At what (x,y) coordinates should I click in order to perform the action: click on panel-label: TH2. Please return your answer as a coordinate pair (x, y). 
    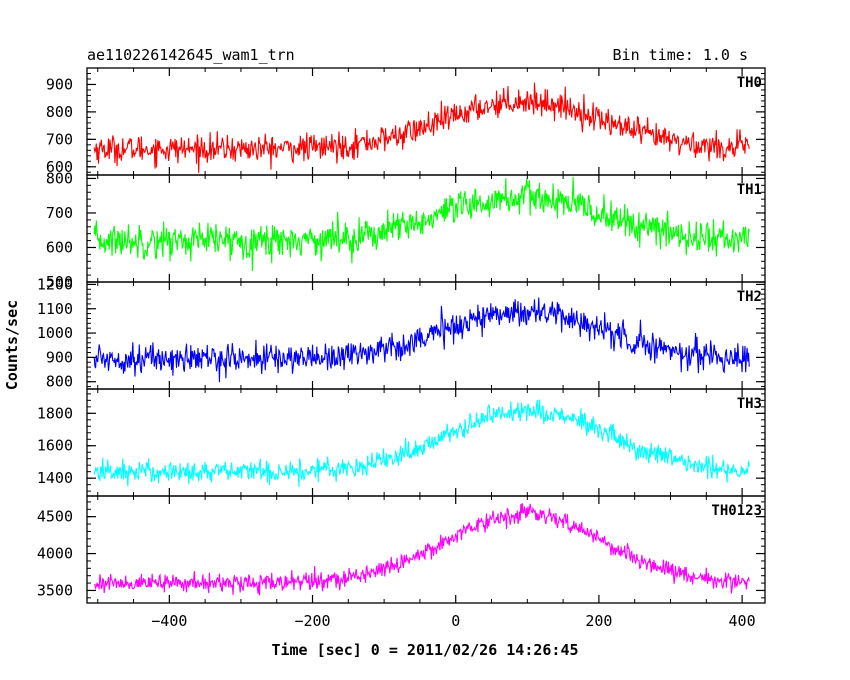
    Looking at the image, I should click on (749, 297).